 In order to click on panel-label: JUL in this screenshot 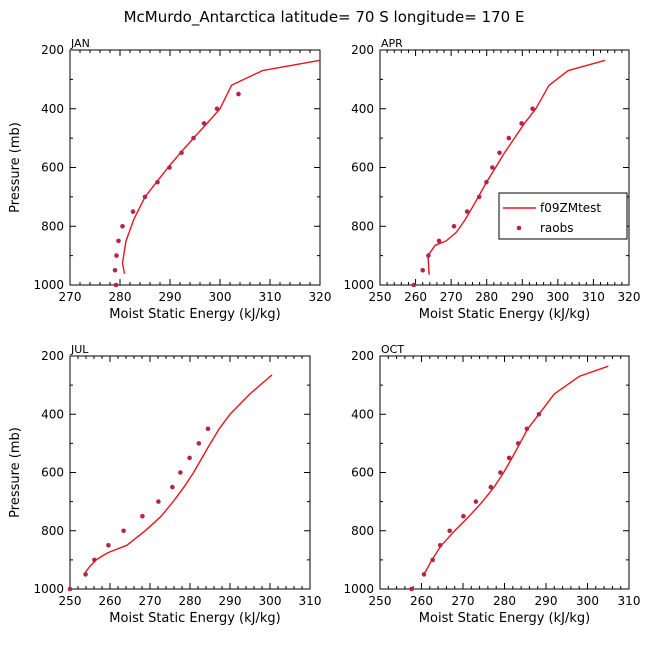, I will do `click(79, 349)`.